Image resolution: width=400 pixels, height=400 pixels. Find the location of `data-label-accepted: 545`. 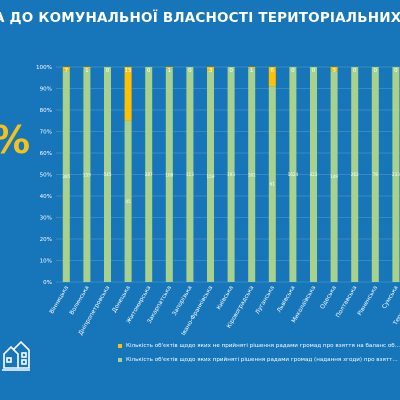

data-label-accepted: 545 is located at coordinates (108, 174).